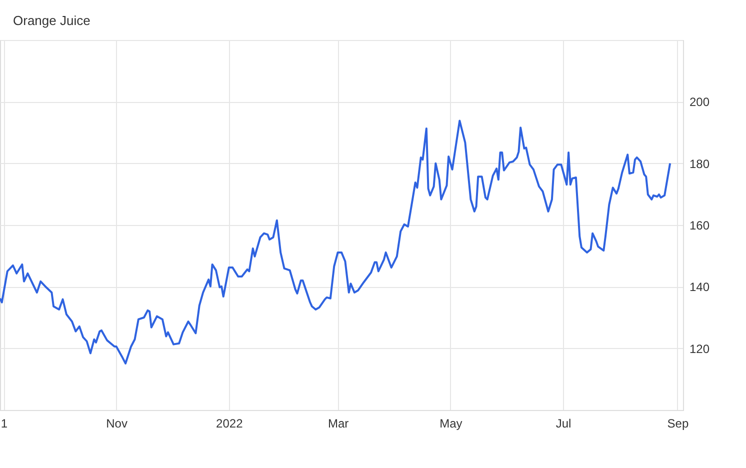  What do you see at coordinates (230, 423) in the screenshot?
I see `x-tick-label: 2022` at bounding box center [230, 423].